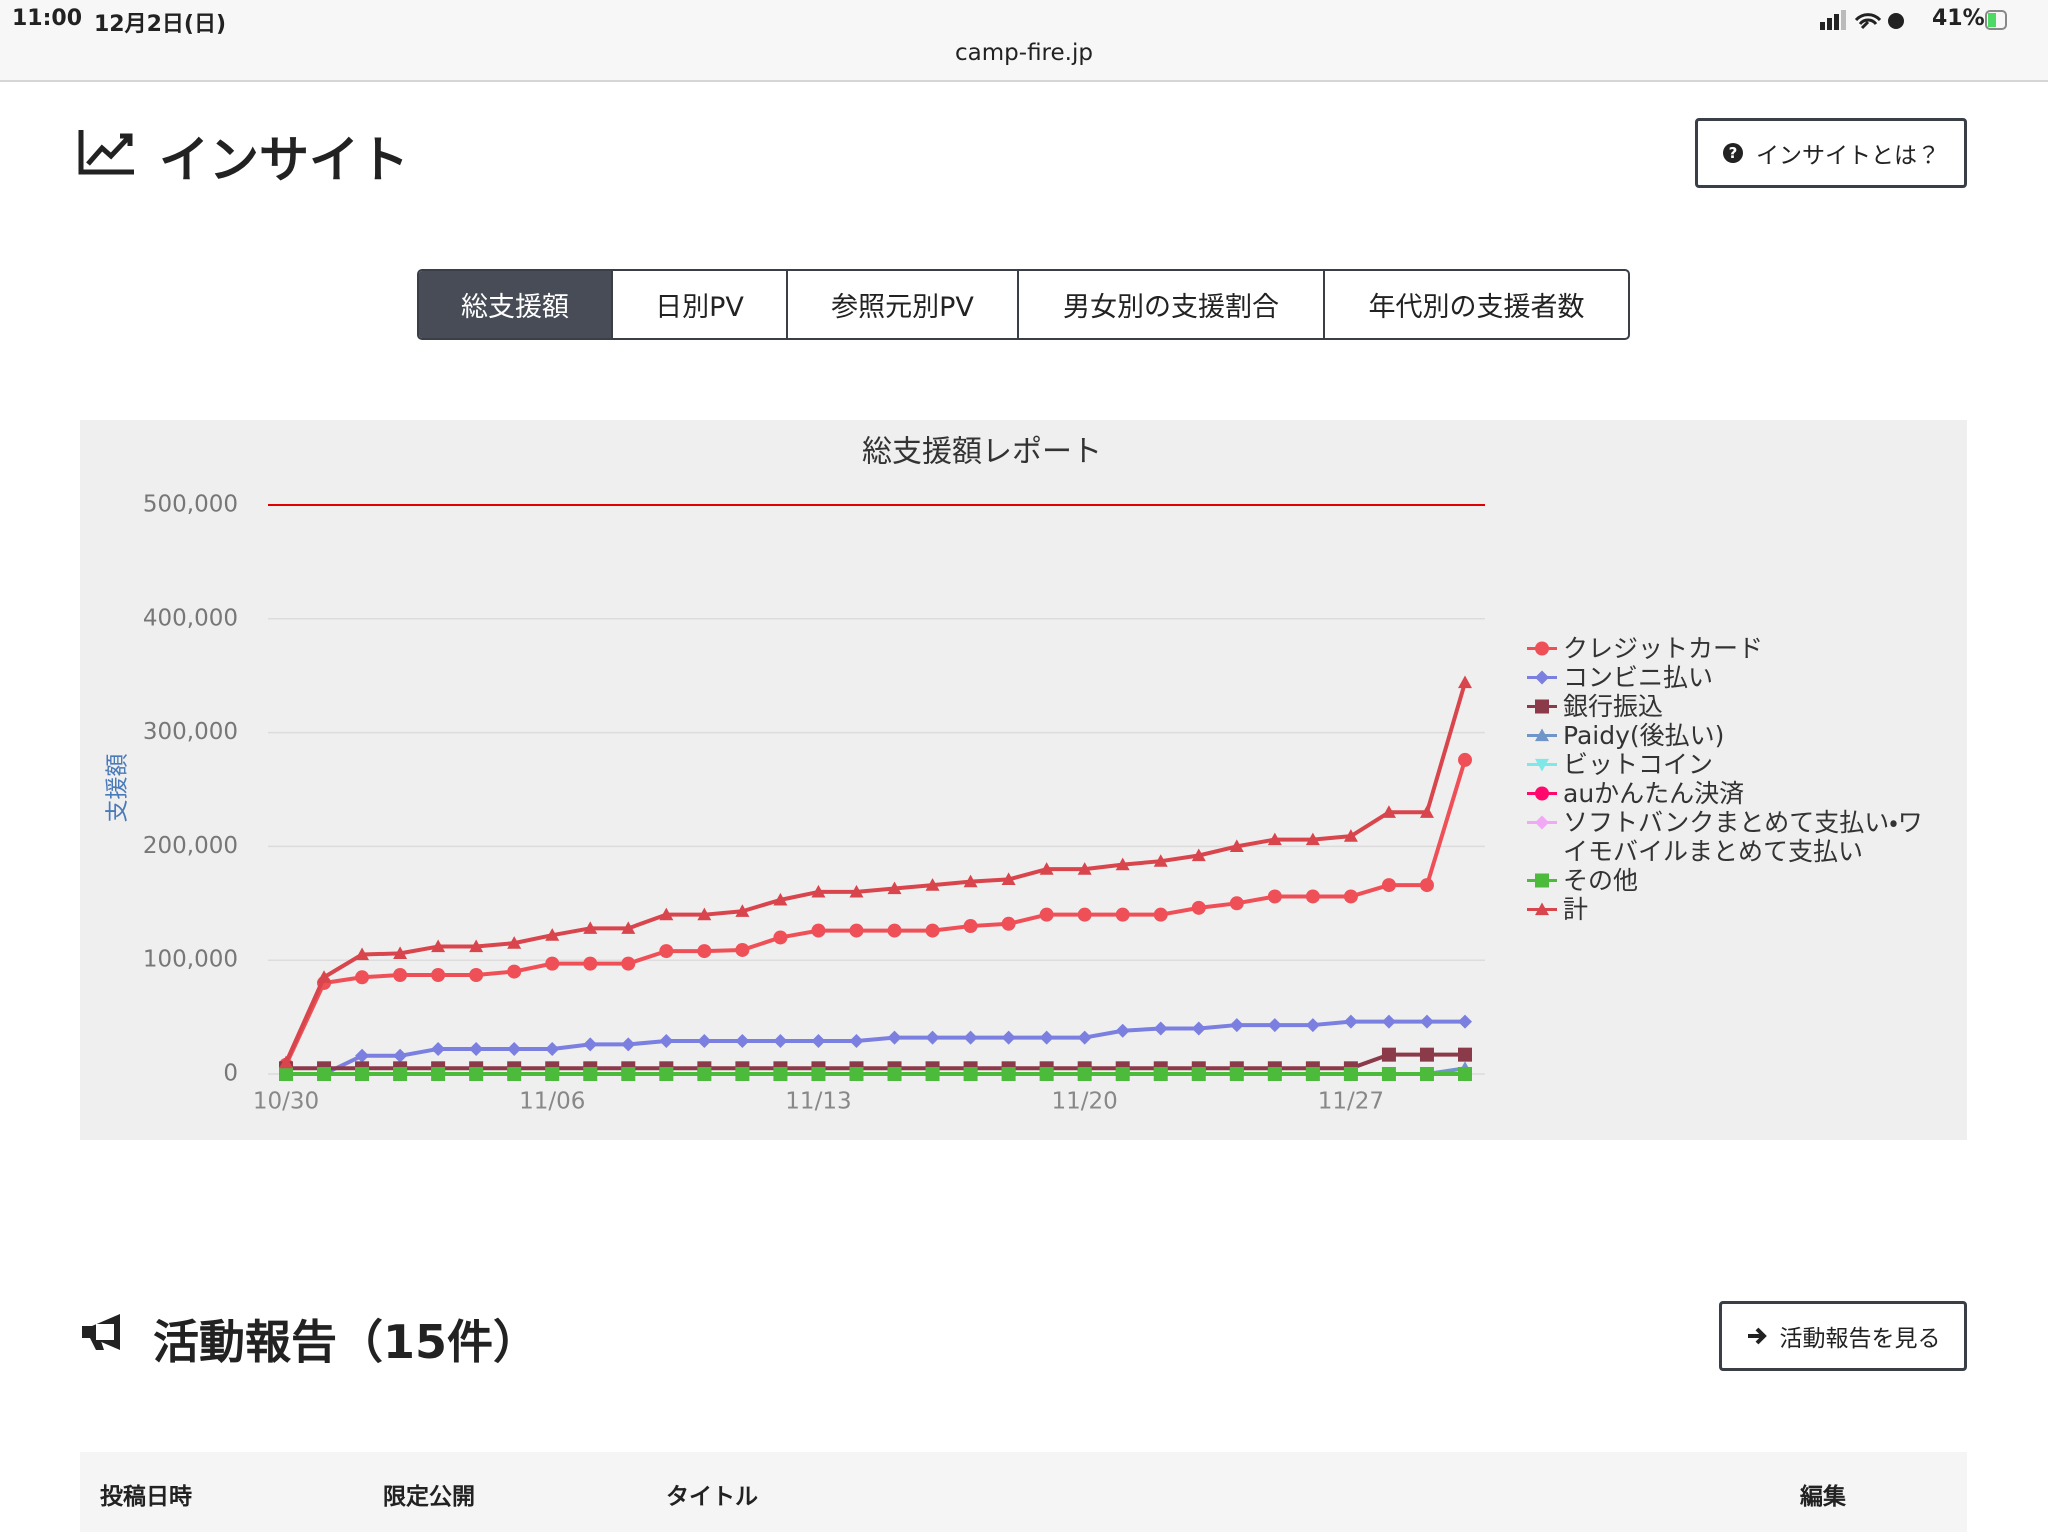  What do you see at coordinates (1848, 156) in the screenshot?
I see `help-label: インサイトとは？` at bounding box center [1848, 156].